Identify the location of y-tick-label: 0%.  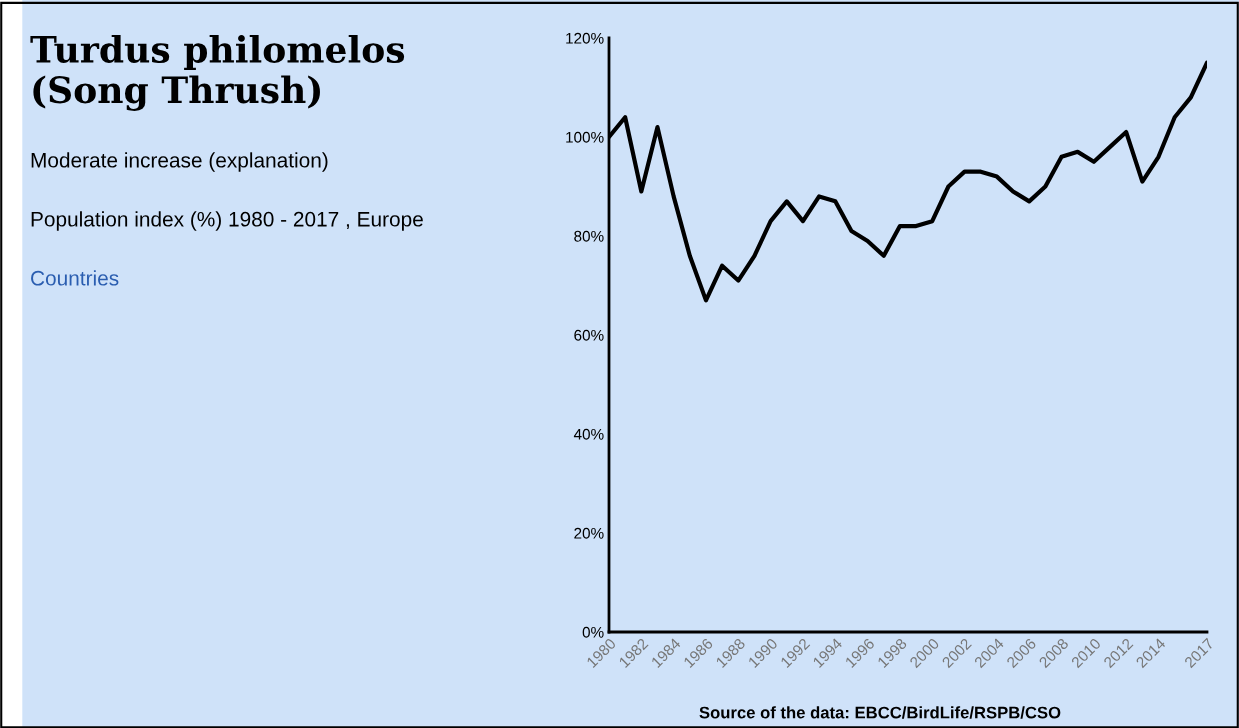
(593, 632).